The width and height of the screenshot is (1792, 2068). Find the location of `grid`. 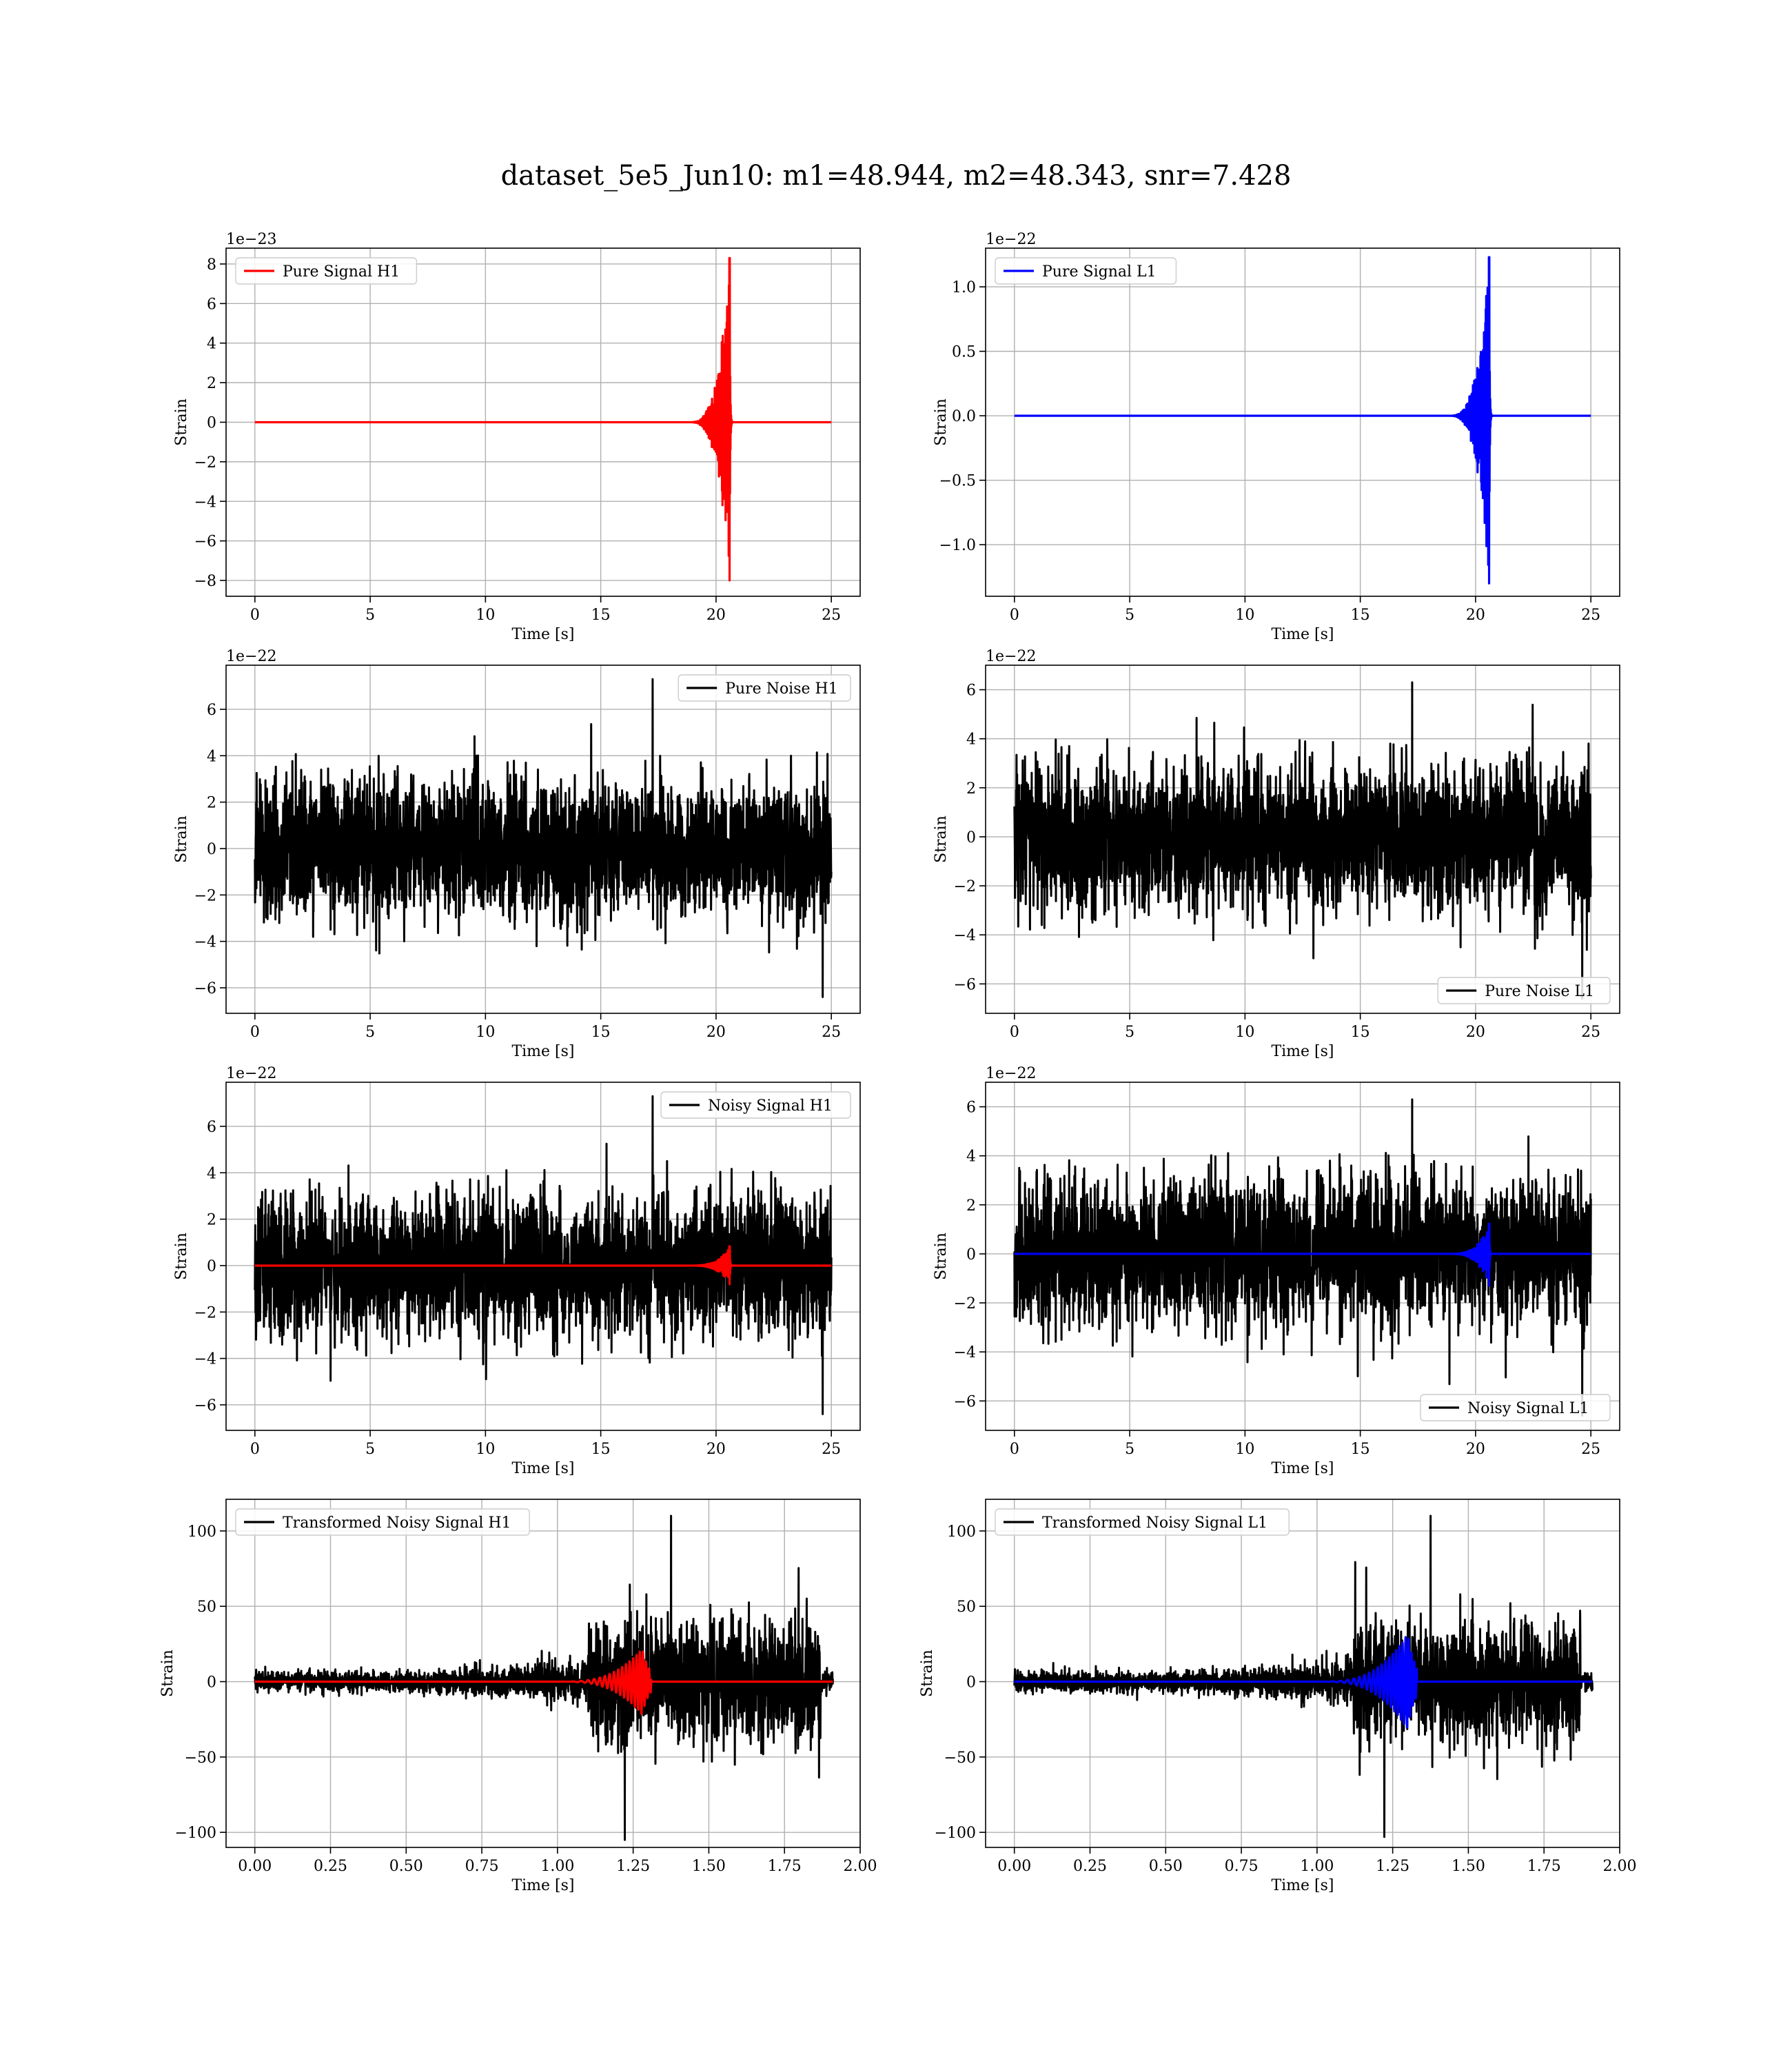

grid is located at coordinates (1303, 422).